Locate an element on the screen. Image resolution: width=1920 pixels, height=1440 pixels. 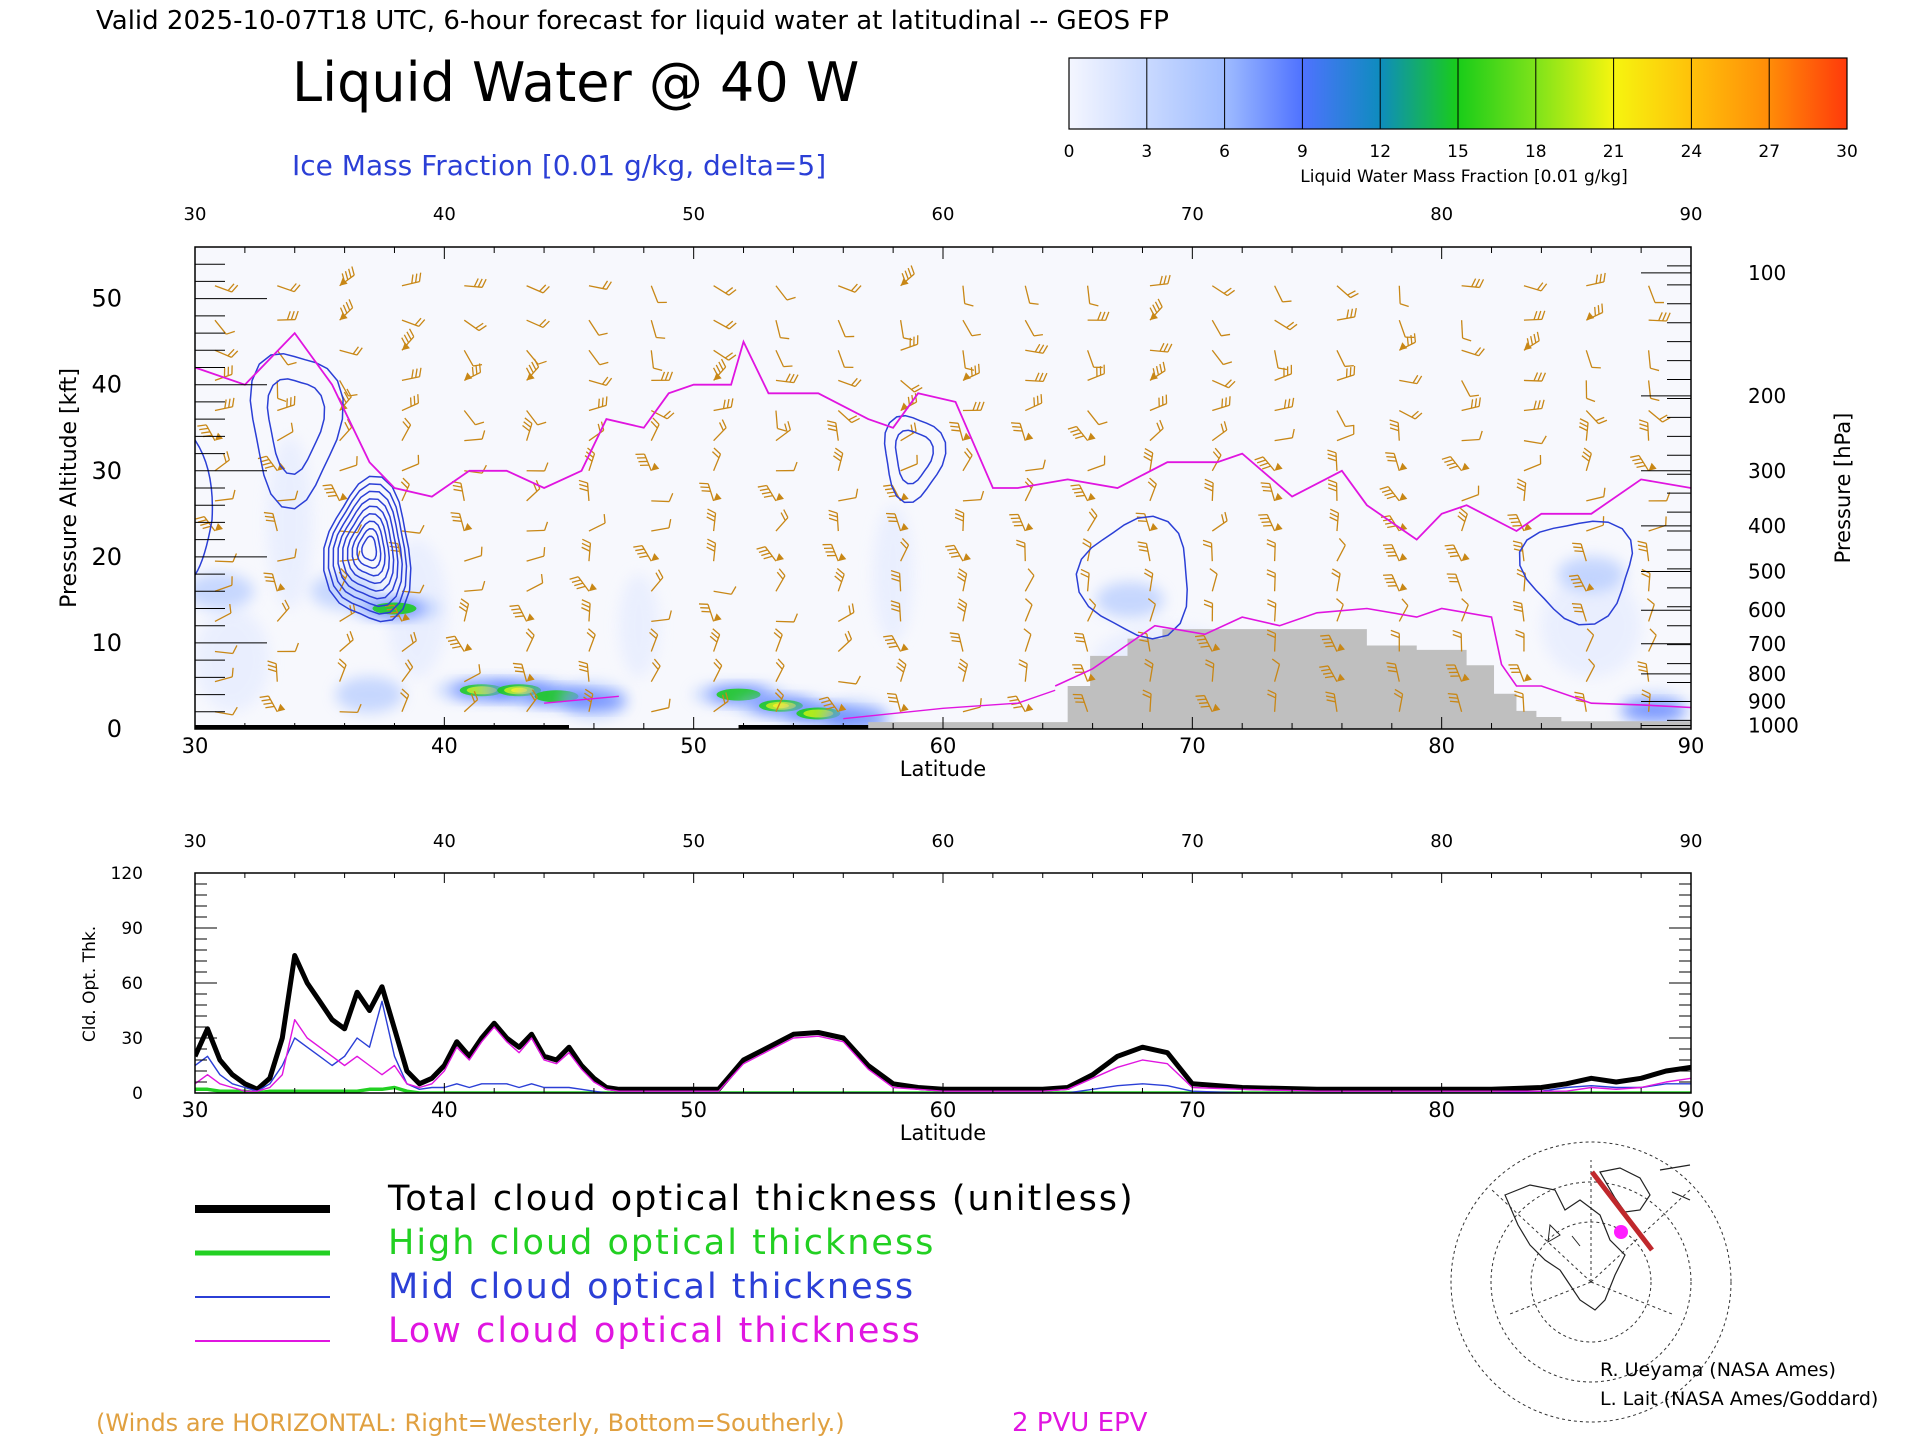
pressure-tick-label: 600 is located at coordinates (1767, 610).